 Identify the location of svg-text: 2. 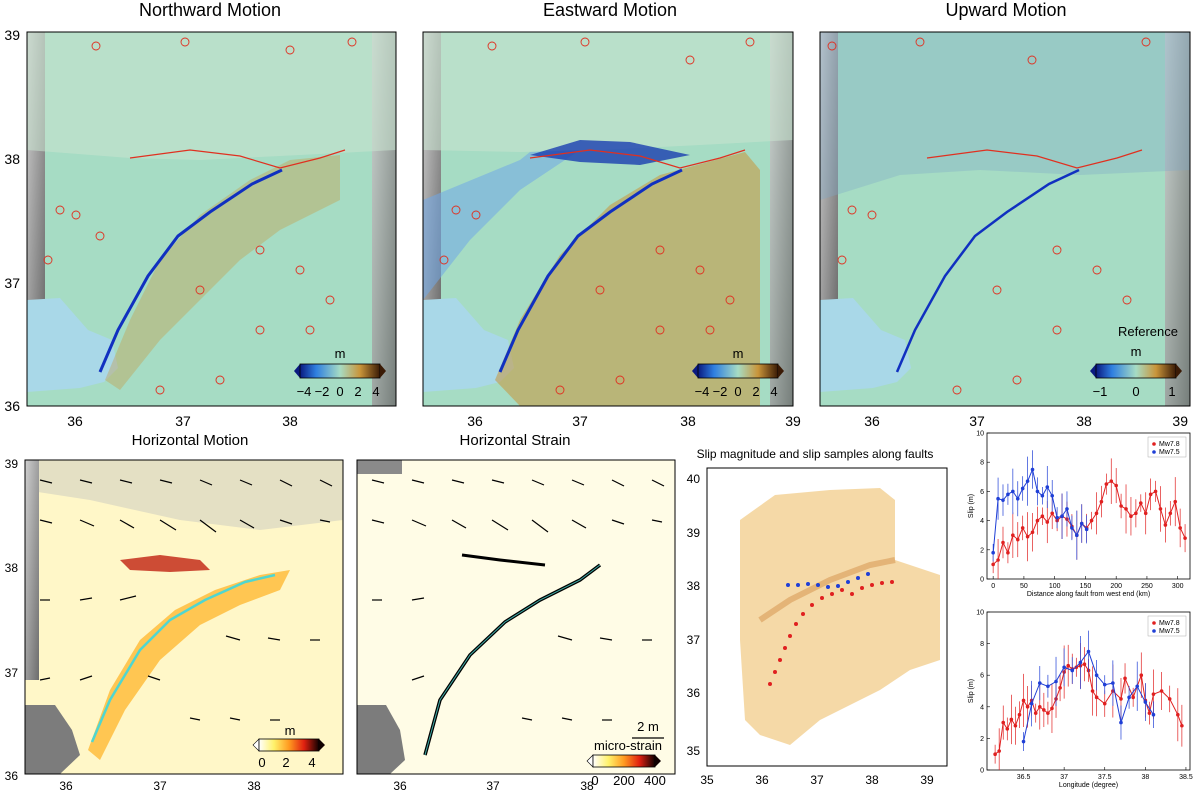
(285, 762).